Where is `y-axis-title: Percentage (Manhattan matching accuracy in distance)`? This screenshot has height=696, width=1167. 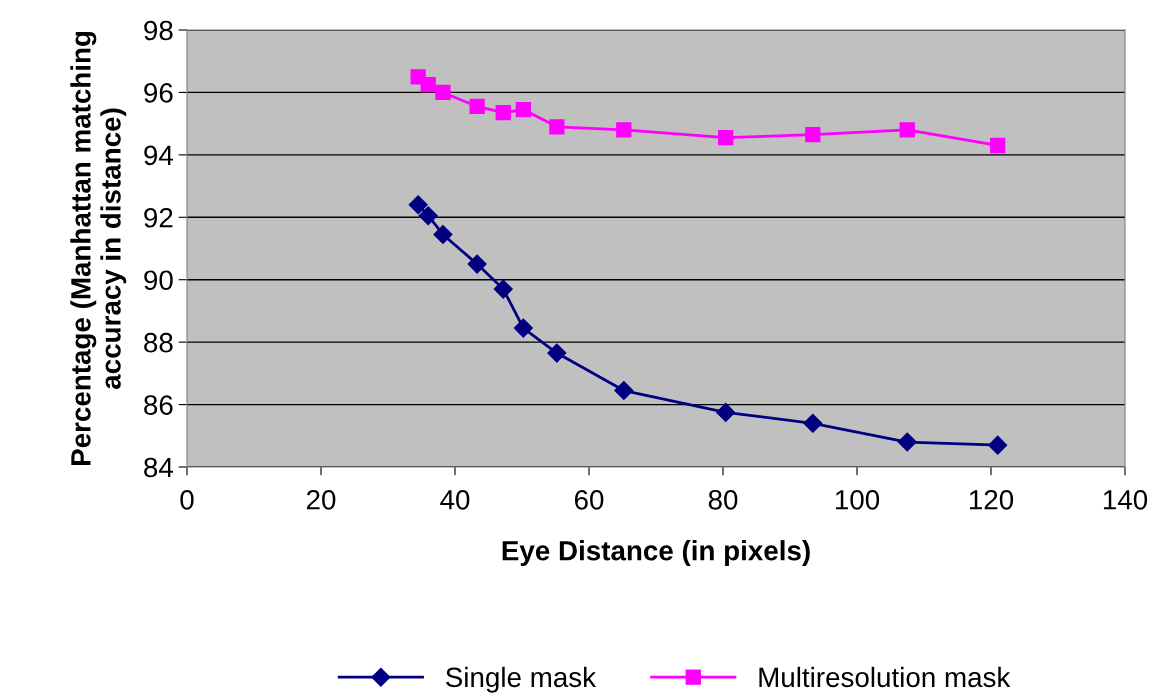 y-axis-title: Percentage (Manhattan matching accuracy in distance) is located at coordinates (98, 248).